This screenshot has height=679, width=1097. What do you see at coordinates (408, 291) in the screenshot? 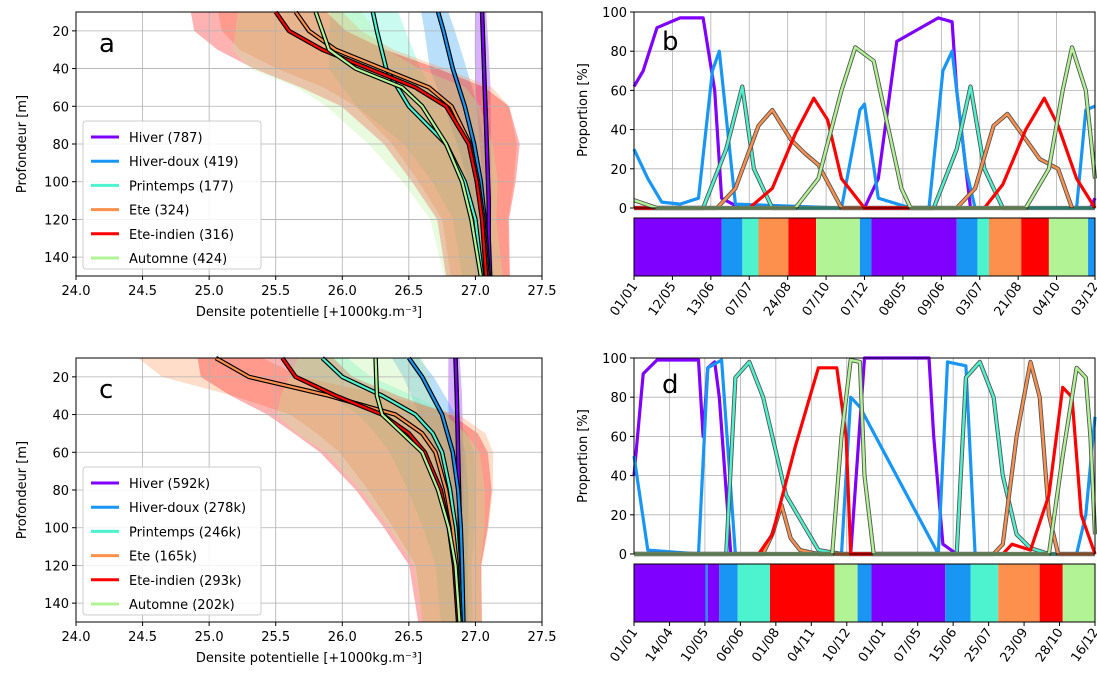
I see `x-tick-label: 26.5` at bounding box center [408, 291].